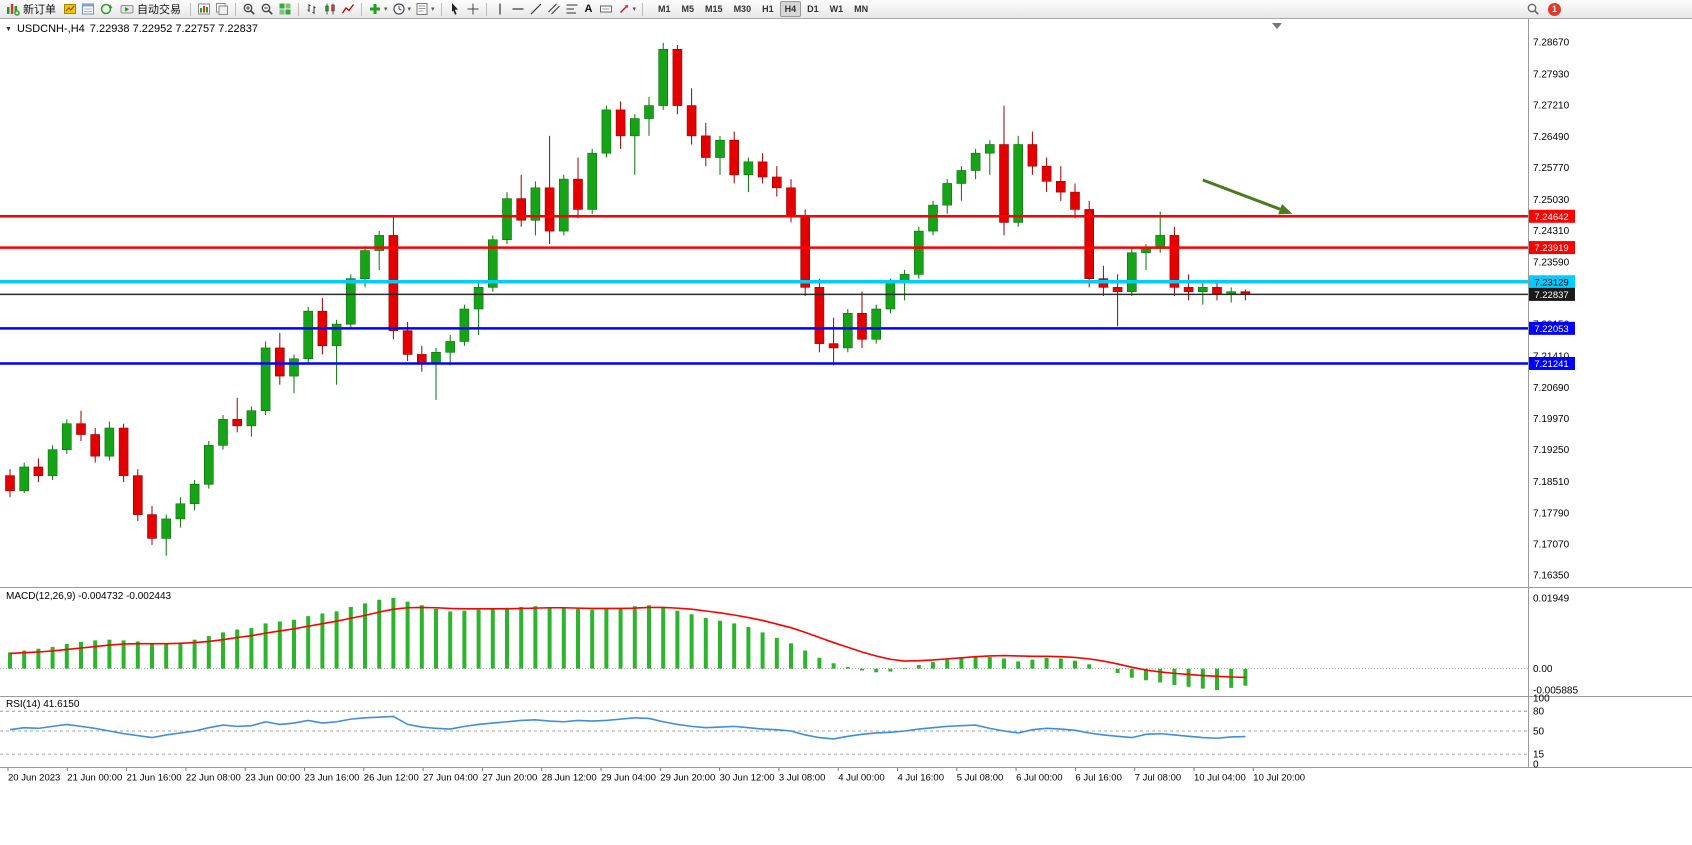  Describe the element at coordinates (1551, 513) in the screenshot. I see `svg-text: 7.17790` at that location.